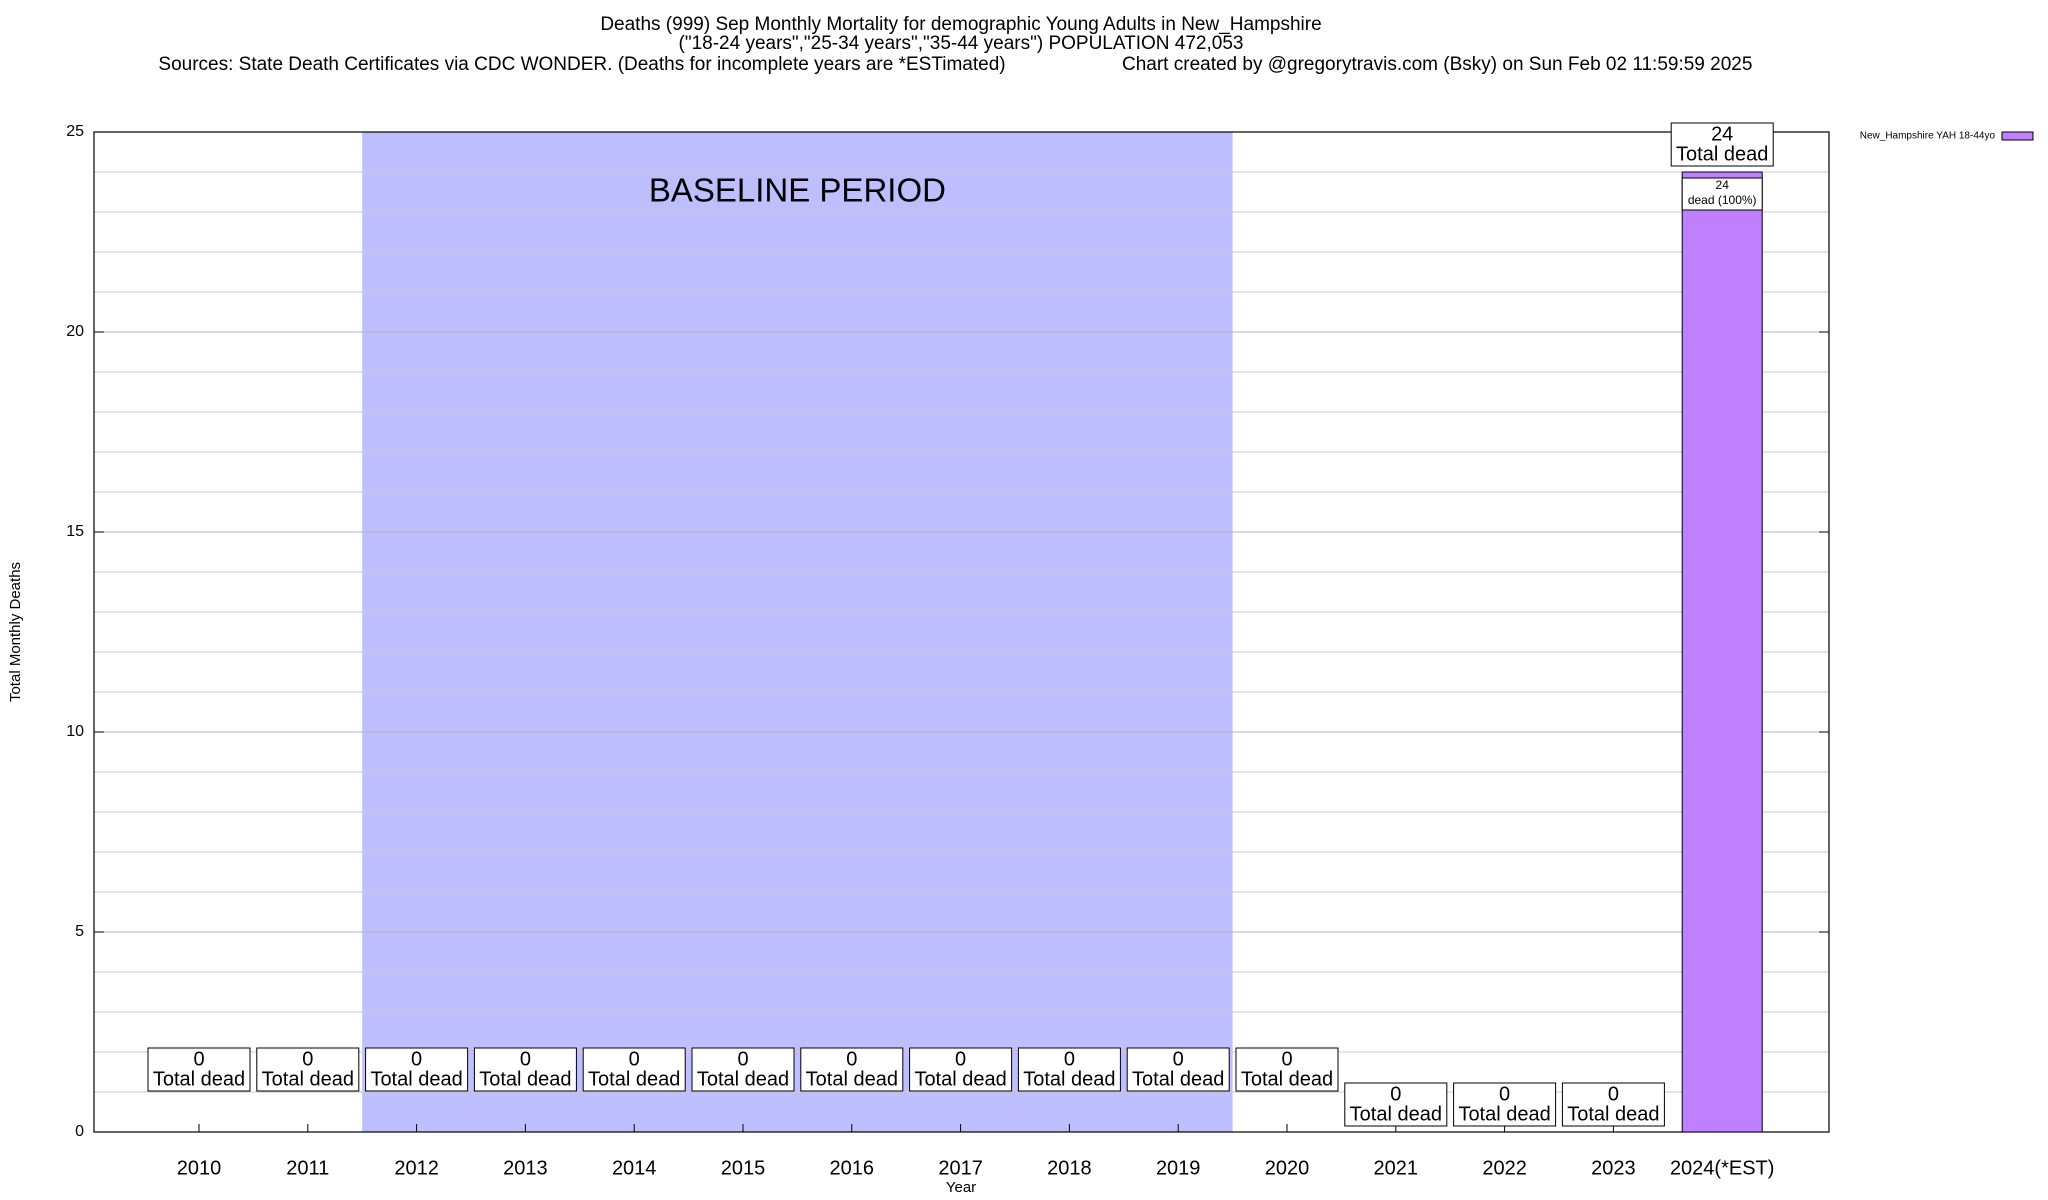  I want to click on x-tick-label: 2014, so click(634, 1168).